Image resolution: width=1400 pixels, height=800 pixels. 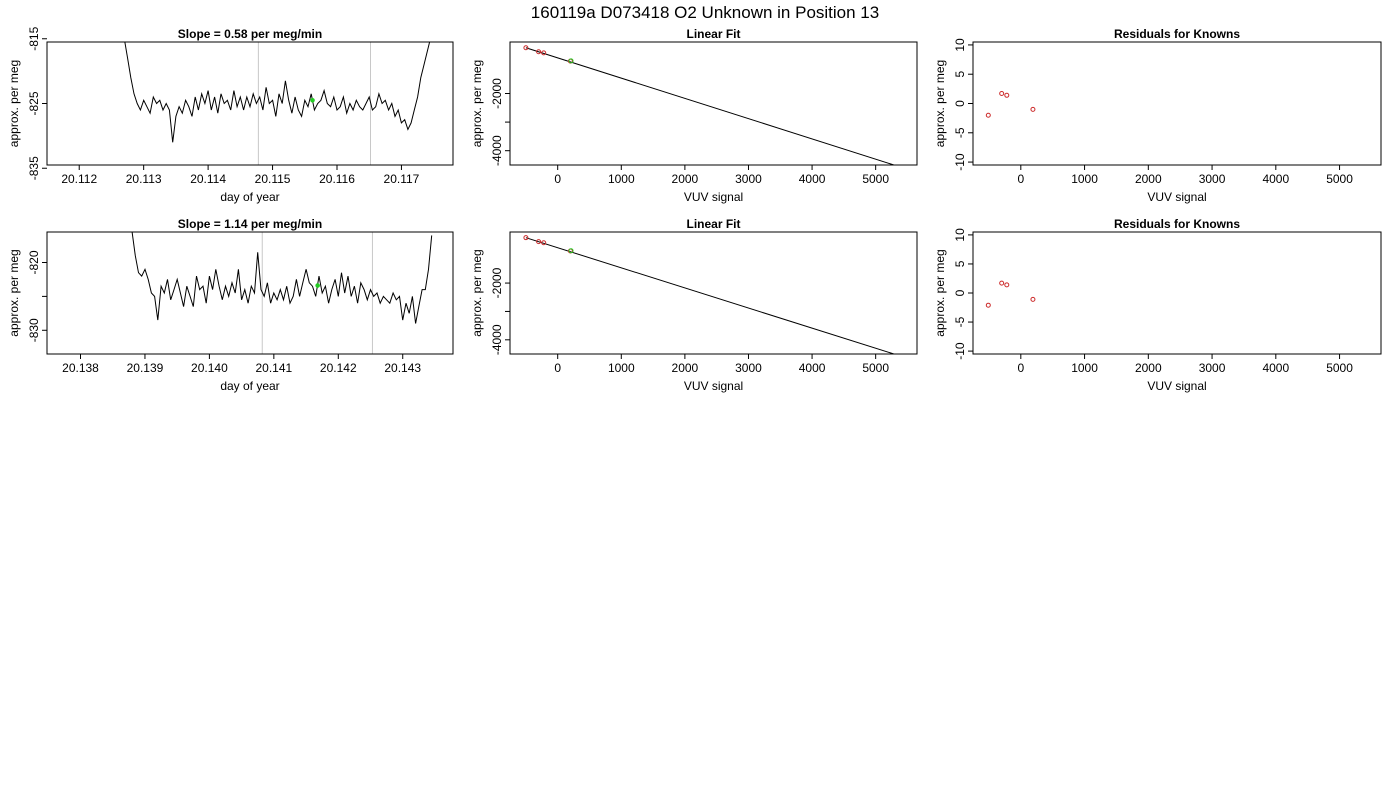 I want to click on x-tick-label: 0, so click(x=557, y=368).